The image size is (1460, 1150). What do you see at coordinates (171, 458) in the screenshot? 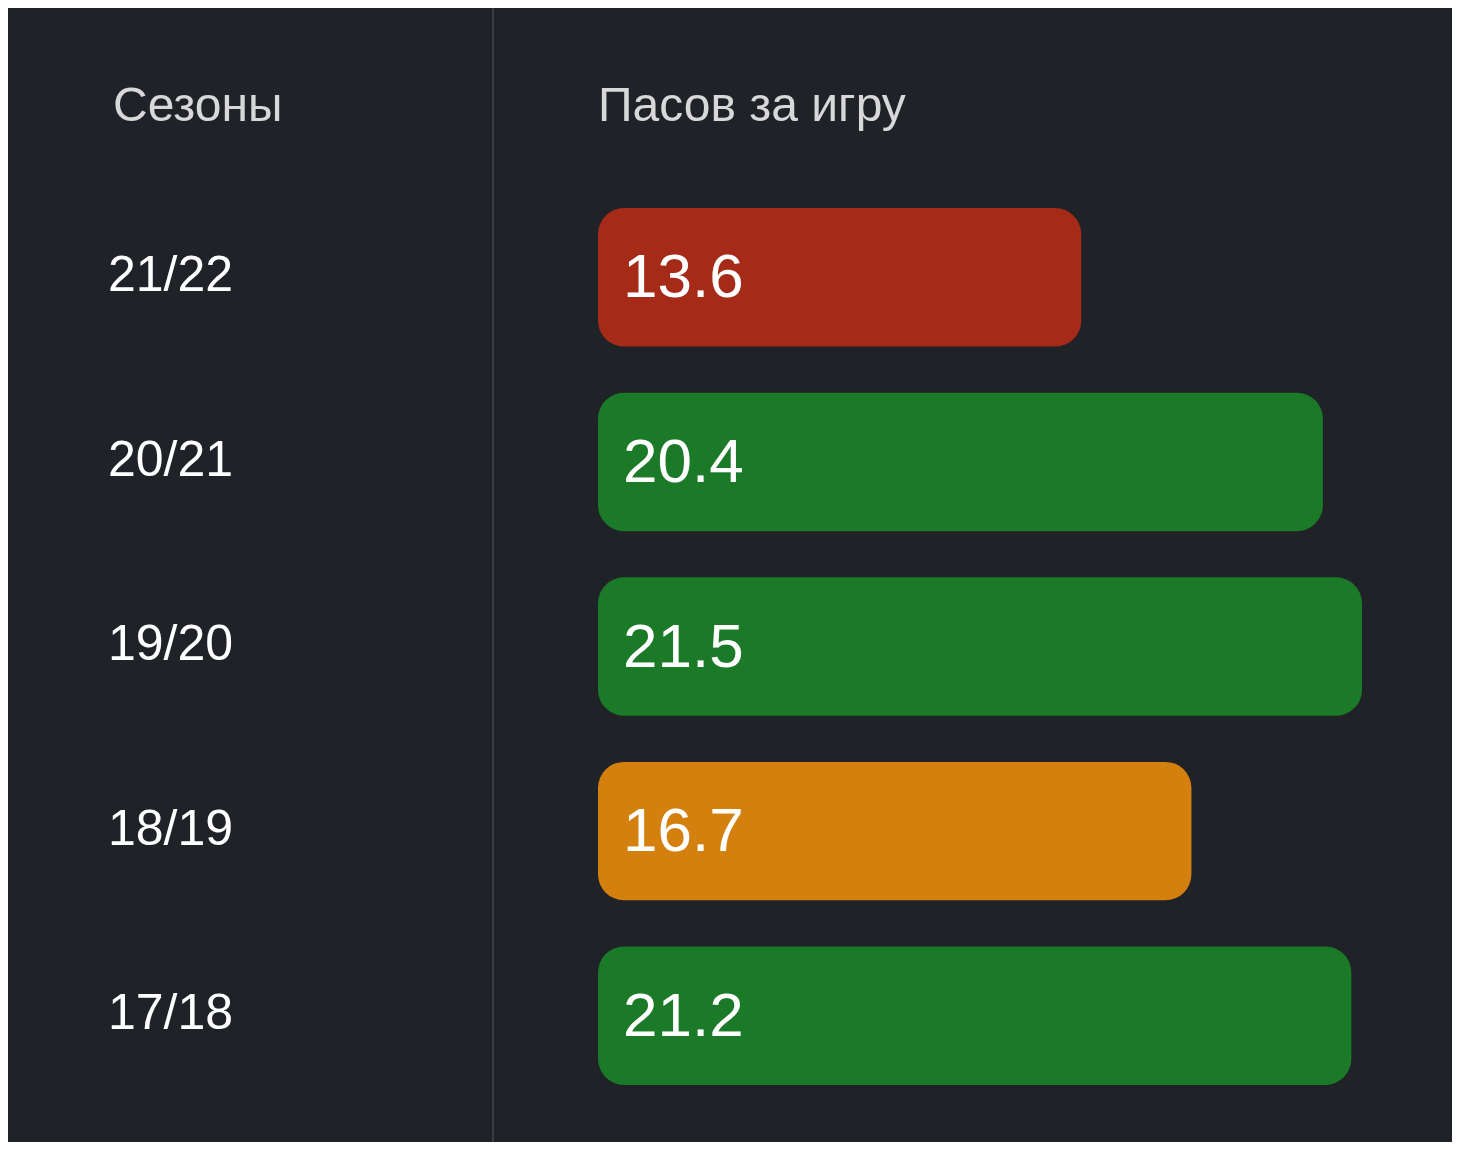
I see `y-tick-label: 20/21` at bounding box center [171, 458].